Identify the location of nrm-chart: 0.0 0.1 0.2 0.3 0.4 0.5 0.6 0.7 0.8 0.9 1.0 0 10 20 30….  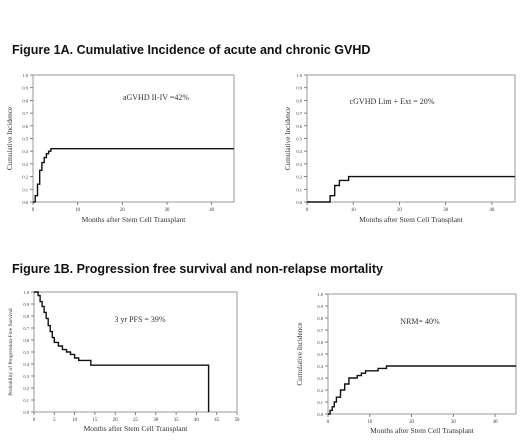
(406, 363).